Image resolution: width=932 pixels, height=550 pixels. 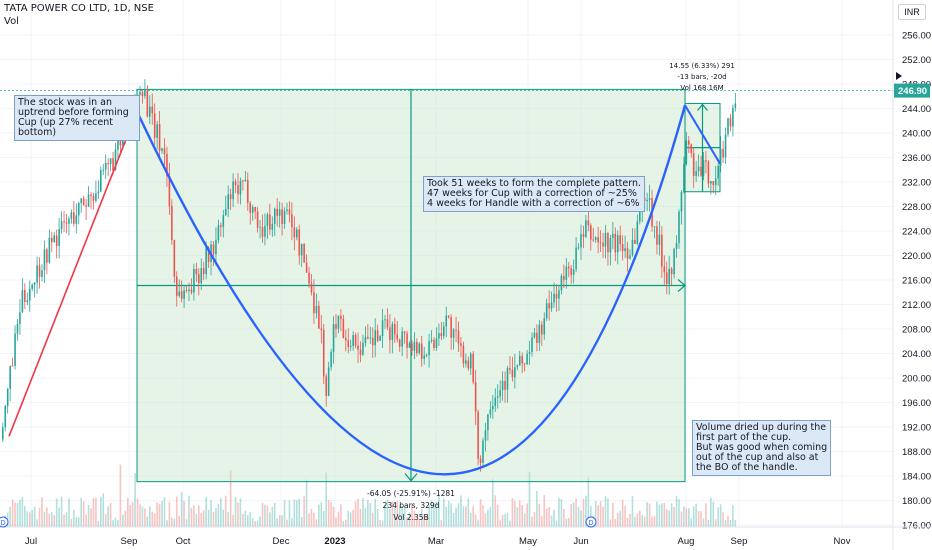 What do you see at coordinates (79, 8) in the screenshot?
I see `symbol-title: TATA POWER CO LTD, 1D, NSE` at bounding box center [79, 8].